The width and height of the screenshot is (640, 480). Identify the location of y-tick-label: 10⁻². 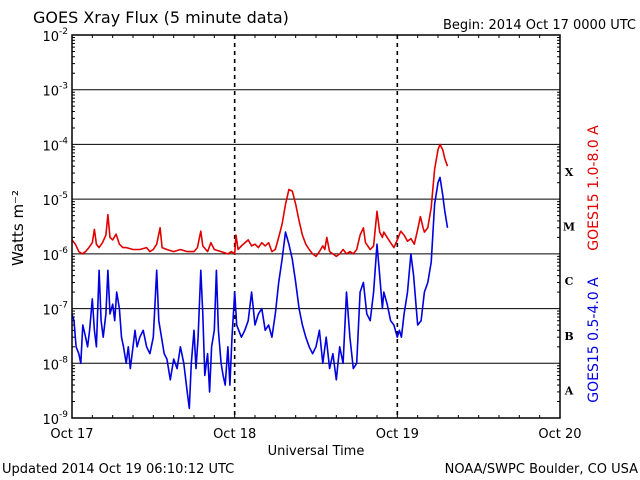
(55, 36).